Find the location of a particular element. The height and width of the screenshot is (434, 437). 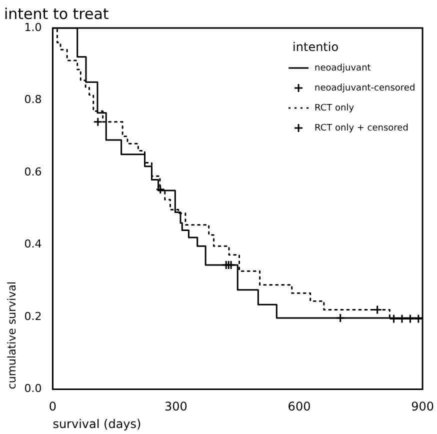

legend-label: RCT only + censored is located at coordinates (361, 128).